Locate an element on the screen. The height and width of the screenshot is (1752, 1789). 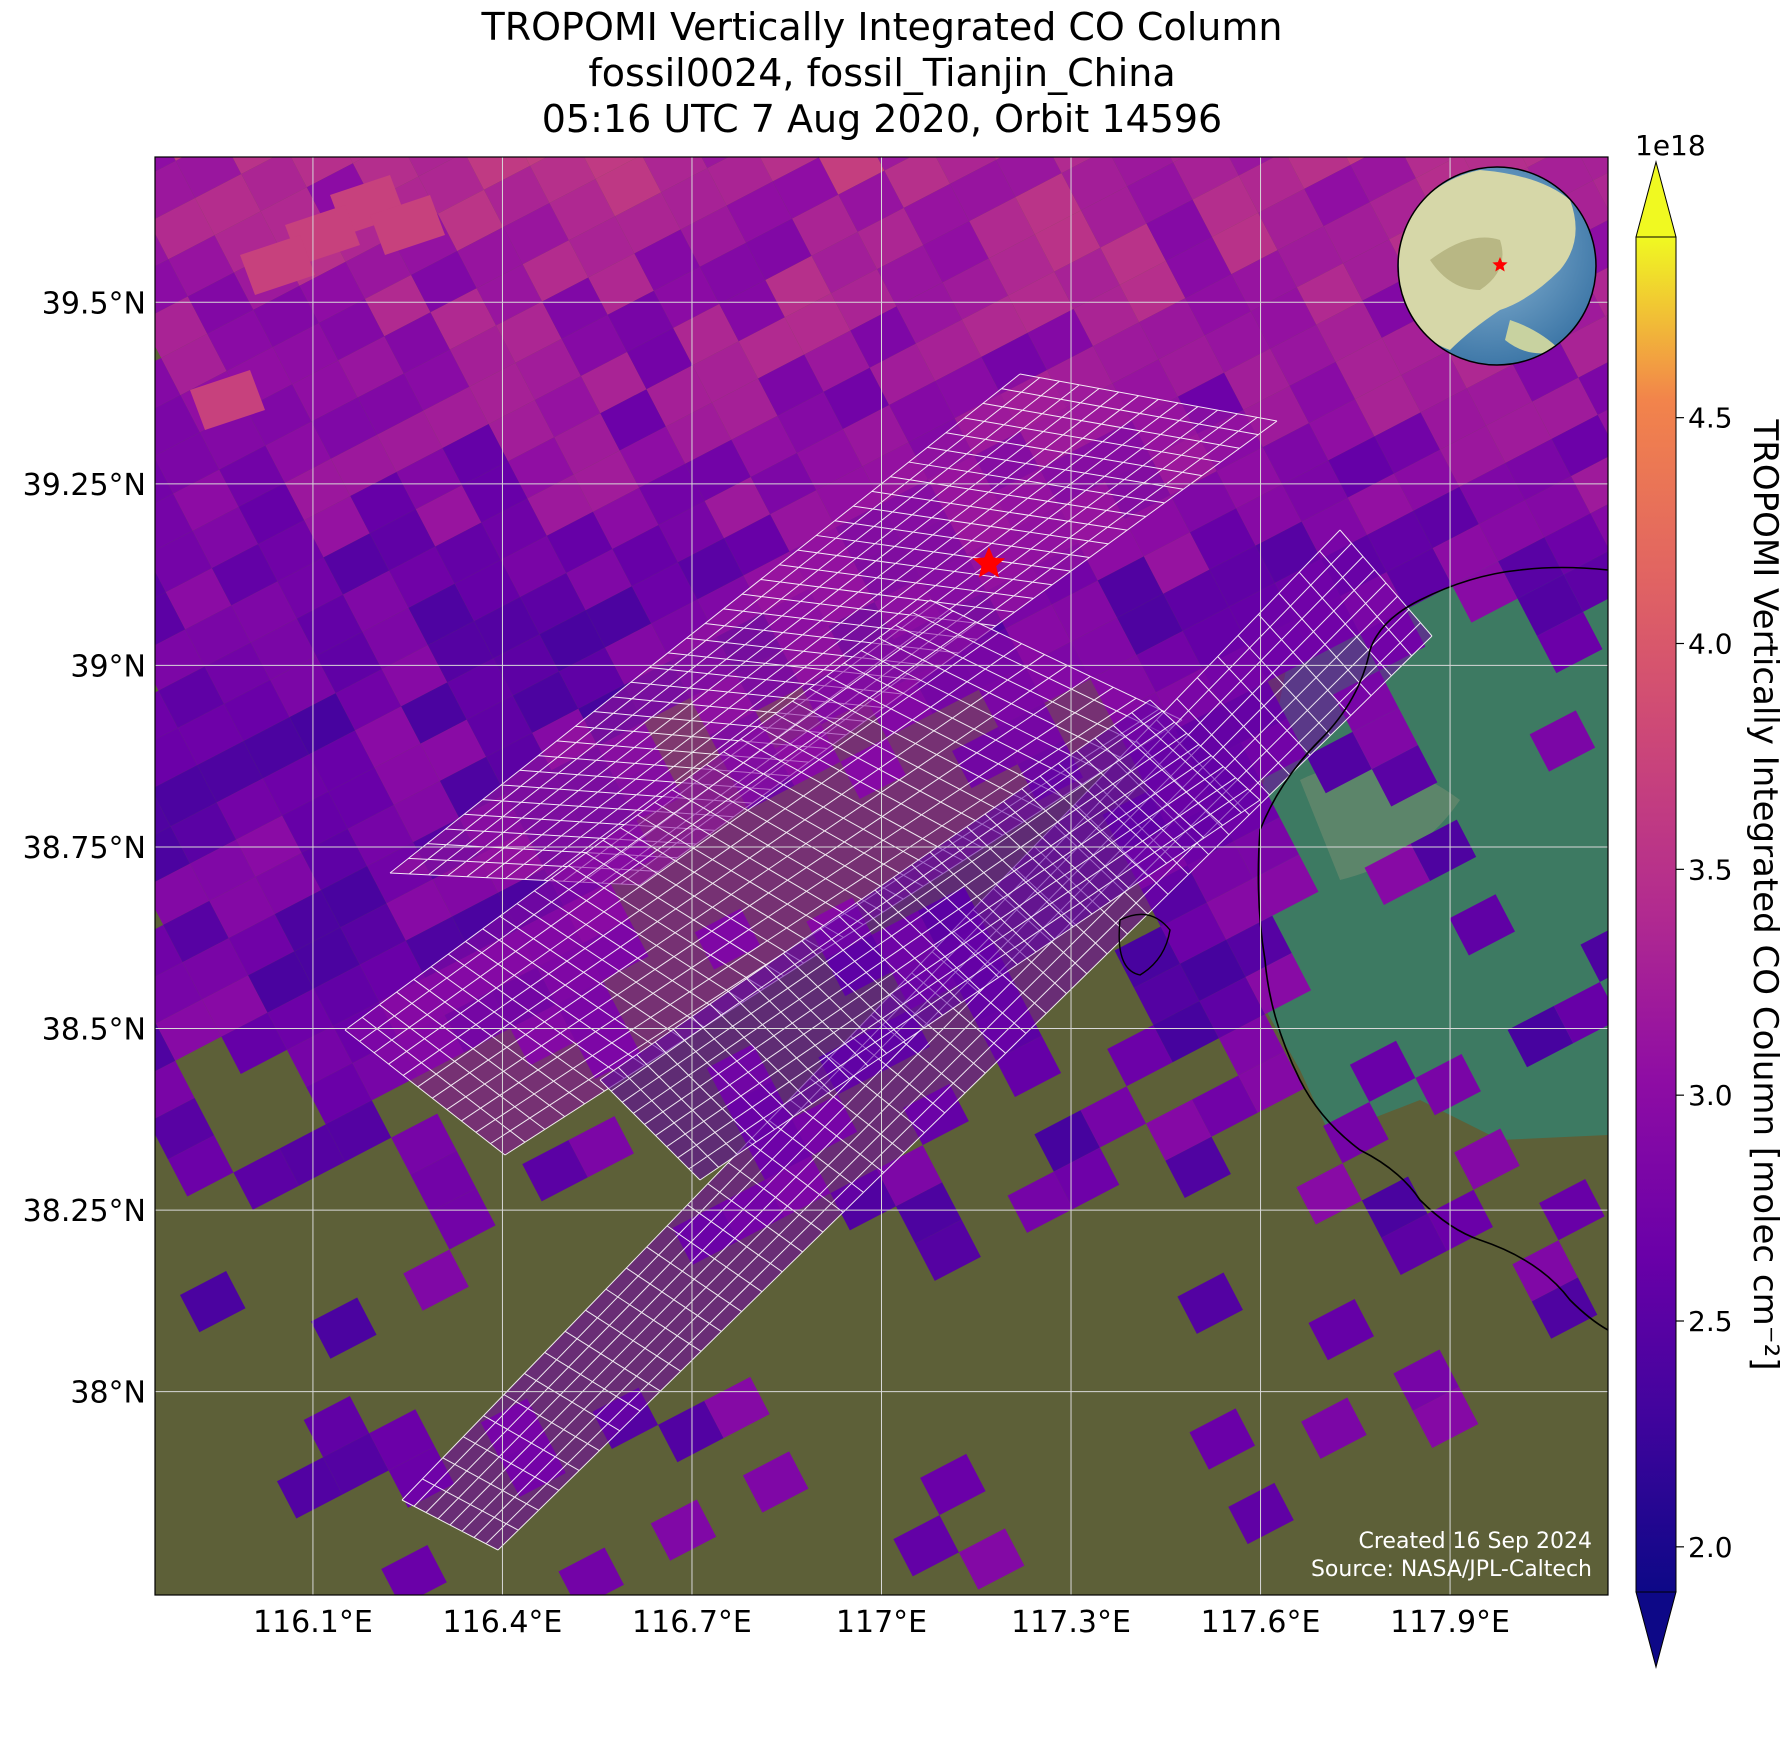
co-pixel-high is located at coordinates (277, 265).